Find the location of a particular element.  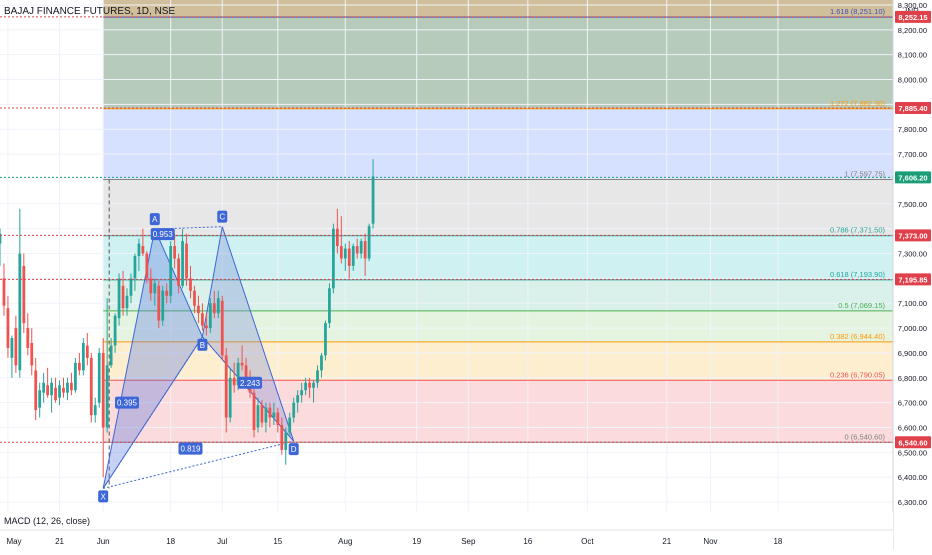

xabcd-pattern is located at coordinates (198, 357).